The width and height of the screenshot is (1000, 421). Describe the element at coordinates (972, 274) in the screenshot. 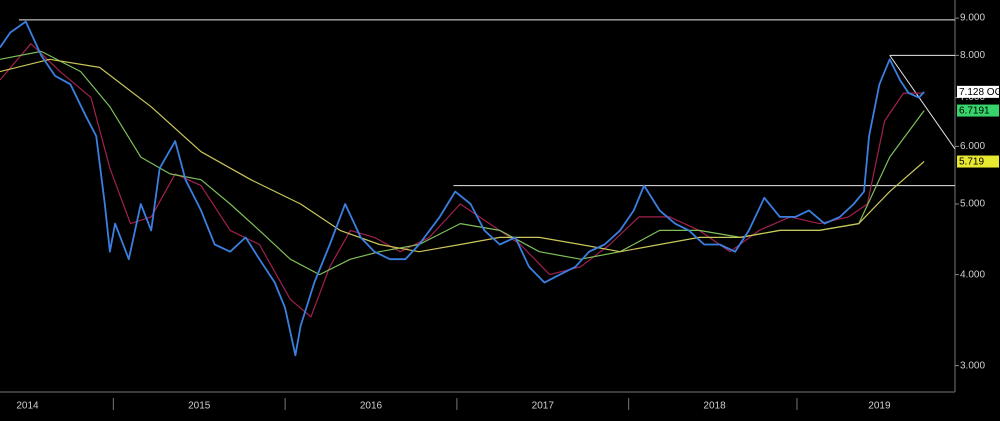

I see `y-tick-label: 4.000` at that location.